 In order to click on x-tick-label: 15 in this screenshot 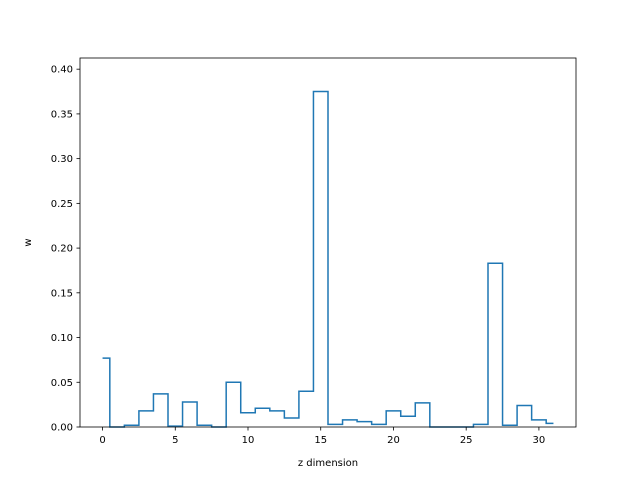, I will do `click(320, 440)`.